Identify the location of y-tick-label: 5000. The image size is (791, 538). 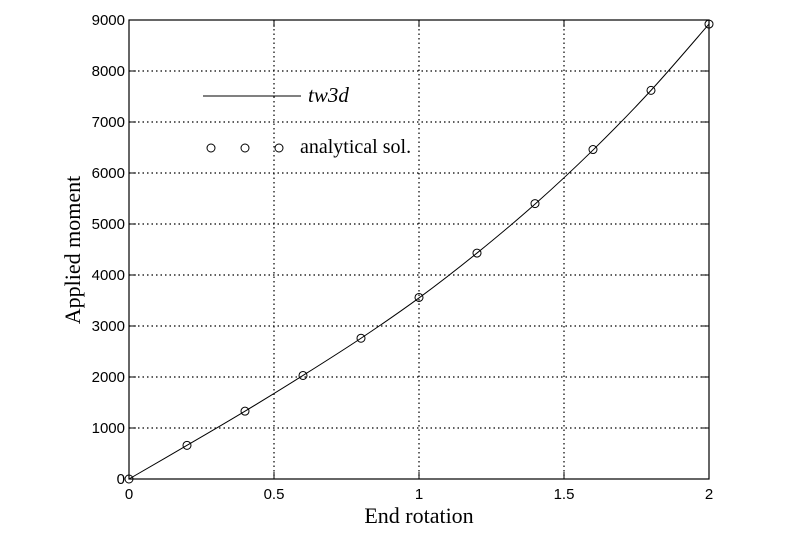
(108, 224).